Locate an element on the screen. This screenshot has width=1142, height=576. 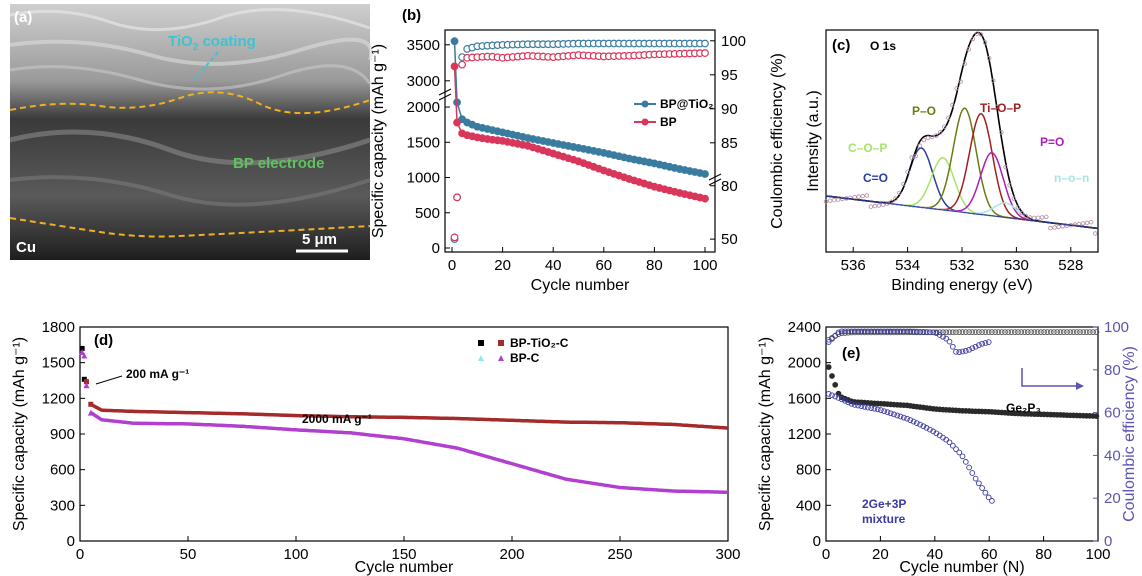
e-xtick-label: 40 is located at coordinates (934, 554).